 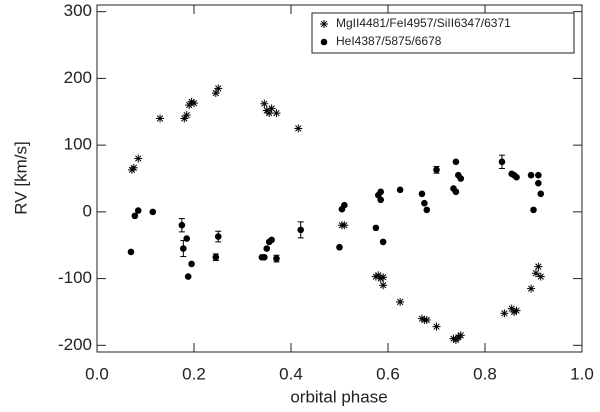 I want to click on legend-box, so click(x=443, y=33).